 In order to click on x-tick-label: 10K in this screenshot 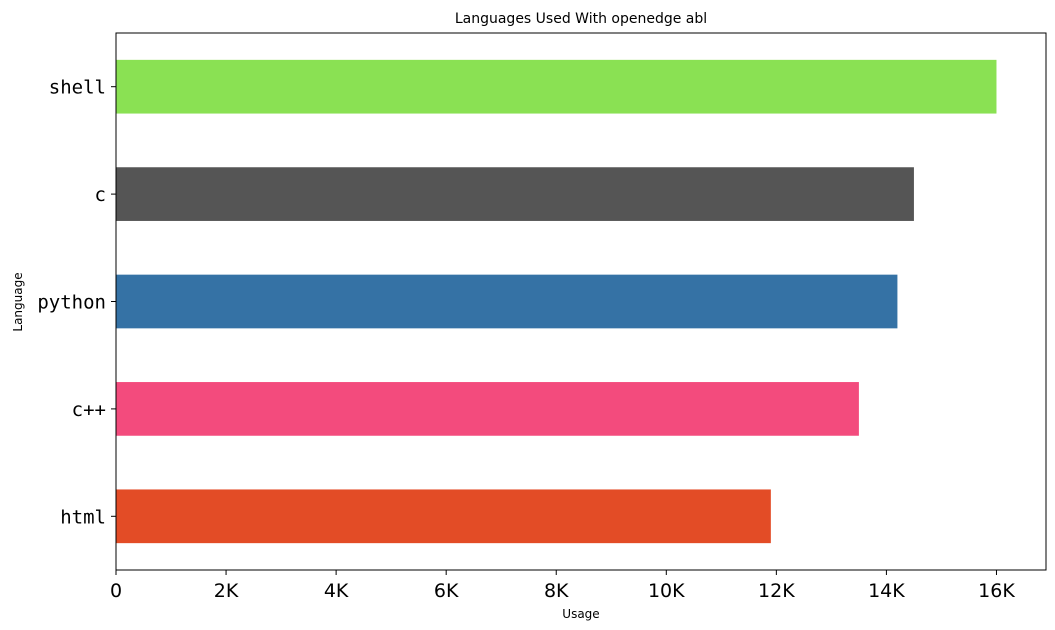, I will do `click(666, 591)`.